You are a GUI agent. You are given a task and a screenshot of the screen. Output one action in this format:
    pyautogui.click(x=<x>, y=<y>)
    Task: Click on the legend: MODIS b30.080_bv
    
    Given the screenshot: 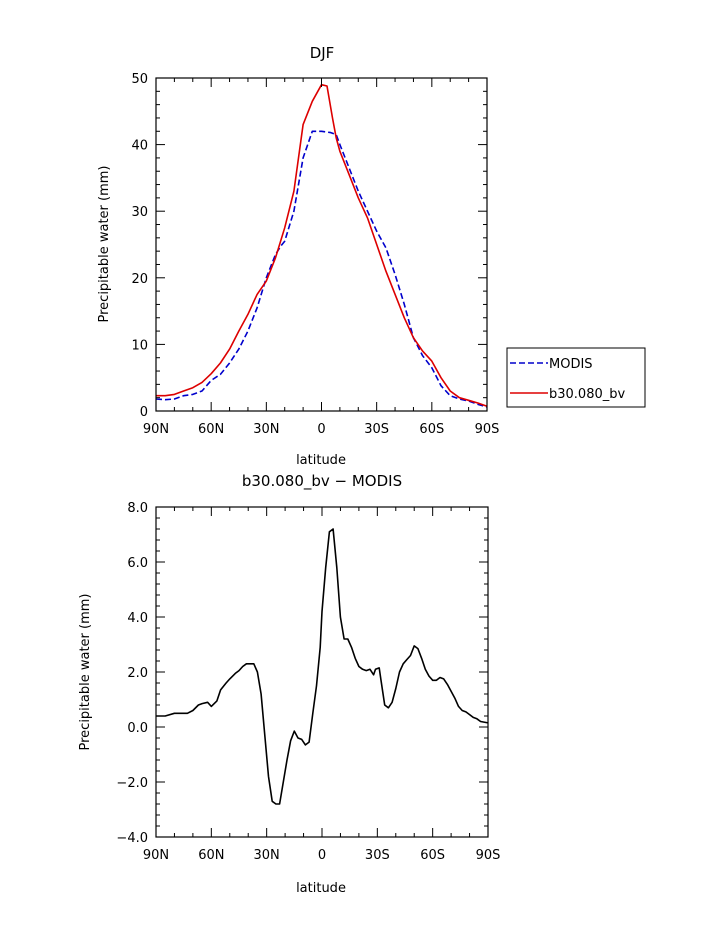 What is the action you would take?
    pyautogui.click(x=576, y=377)
    